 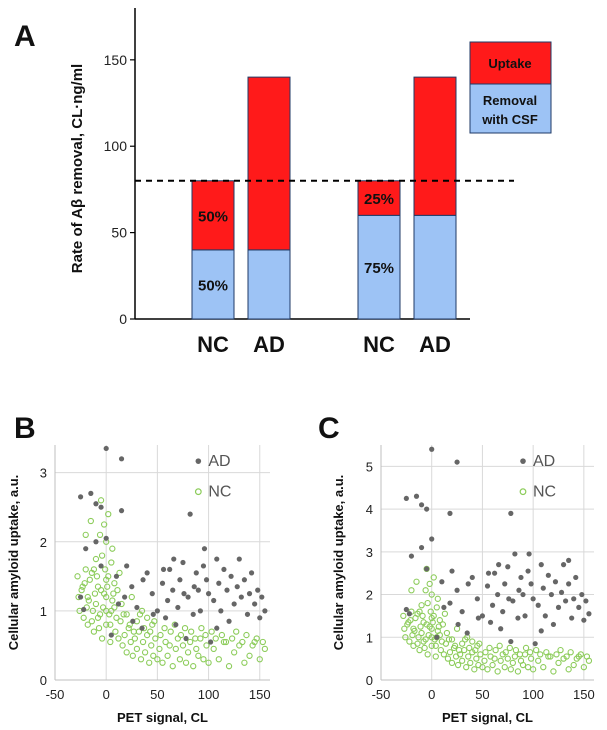 I want to click on x-tick-label: 100, so click(x=209, y=694).